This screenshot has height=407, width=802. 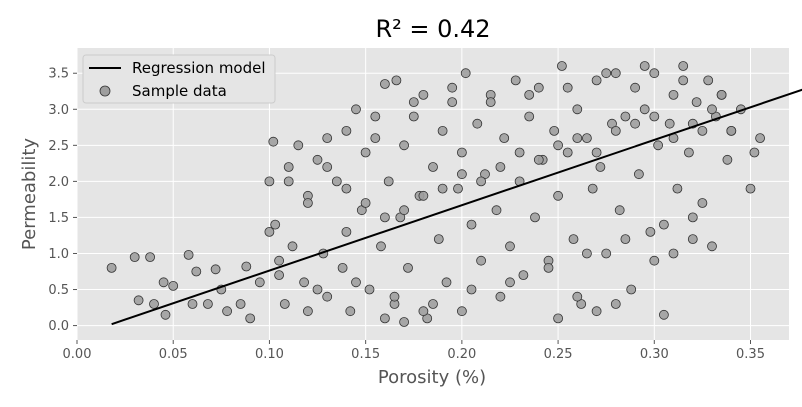 What do you see at coordinates (58, 74) in the screenshot?
I see `y-tick-label: 3.5` at bounding box center [58, 74].